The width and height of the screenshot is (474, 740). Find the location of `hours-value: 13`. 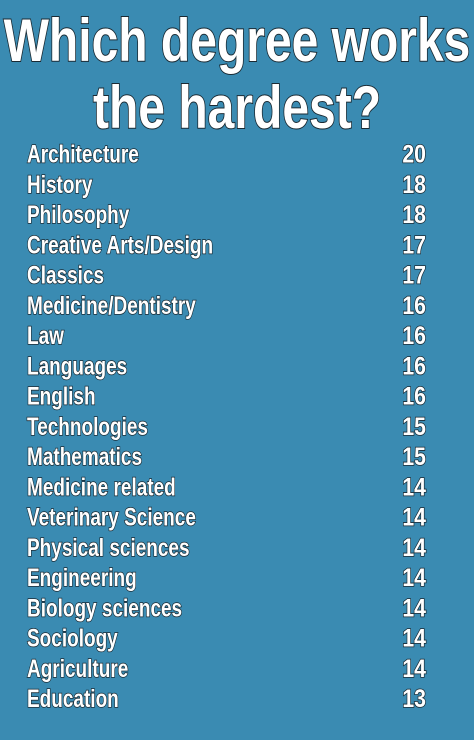

hours-value: 13 is located at coordinates (414, 698).